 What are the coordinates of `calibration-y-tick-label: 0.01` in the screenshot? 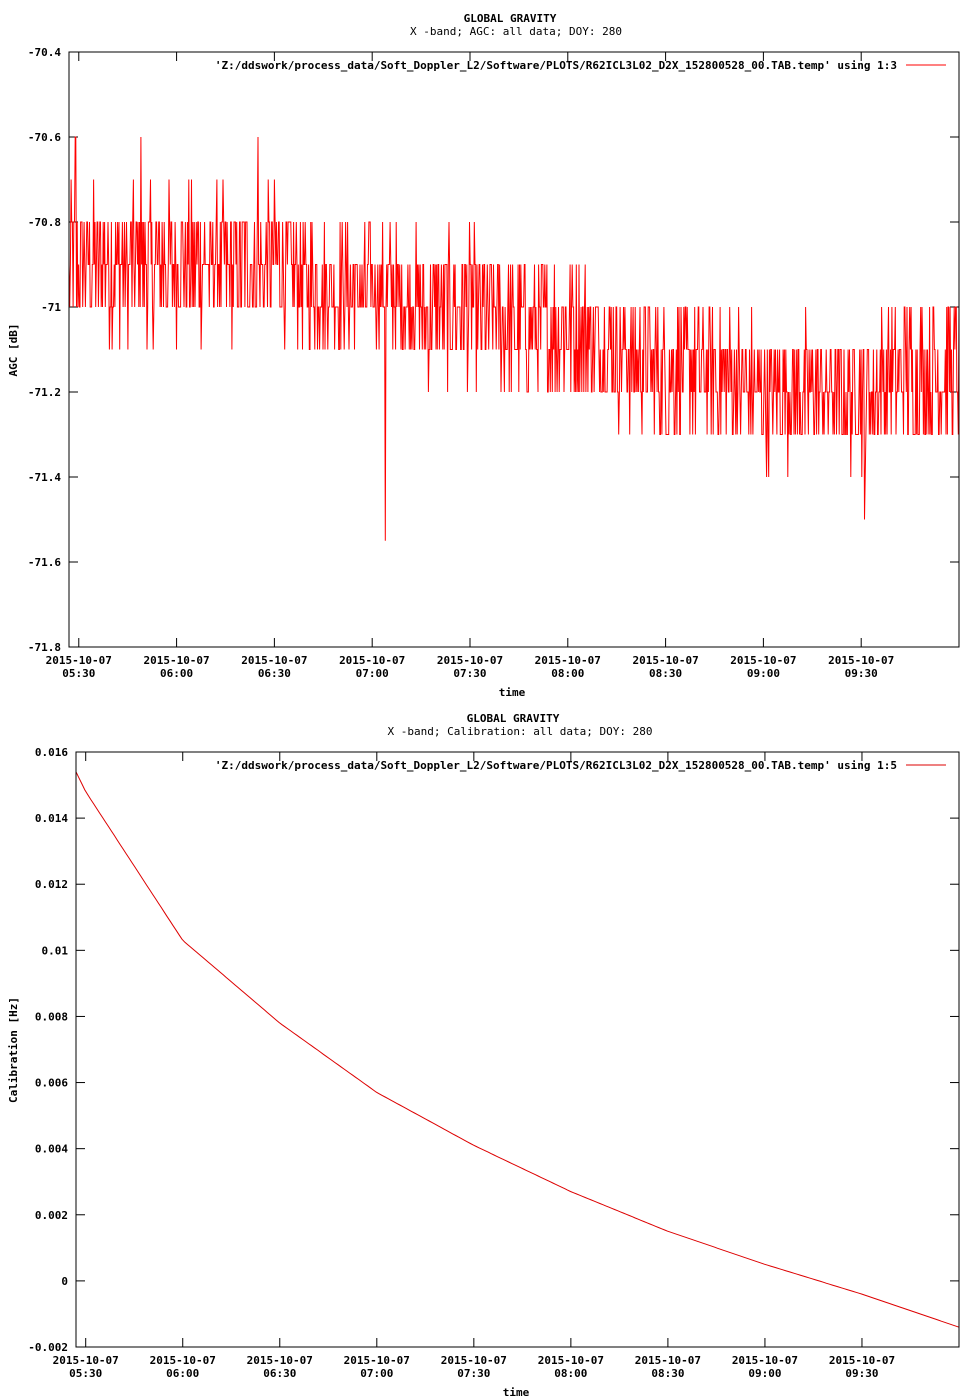 It's located at (55, 950).